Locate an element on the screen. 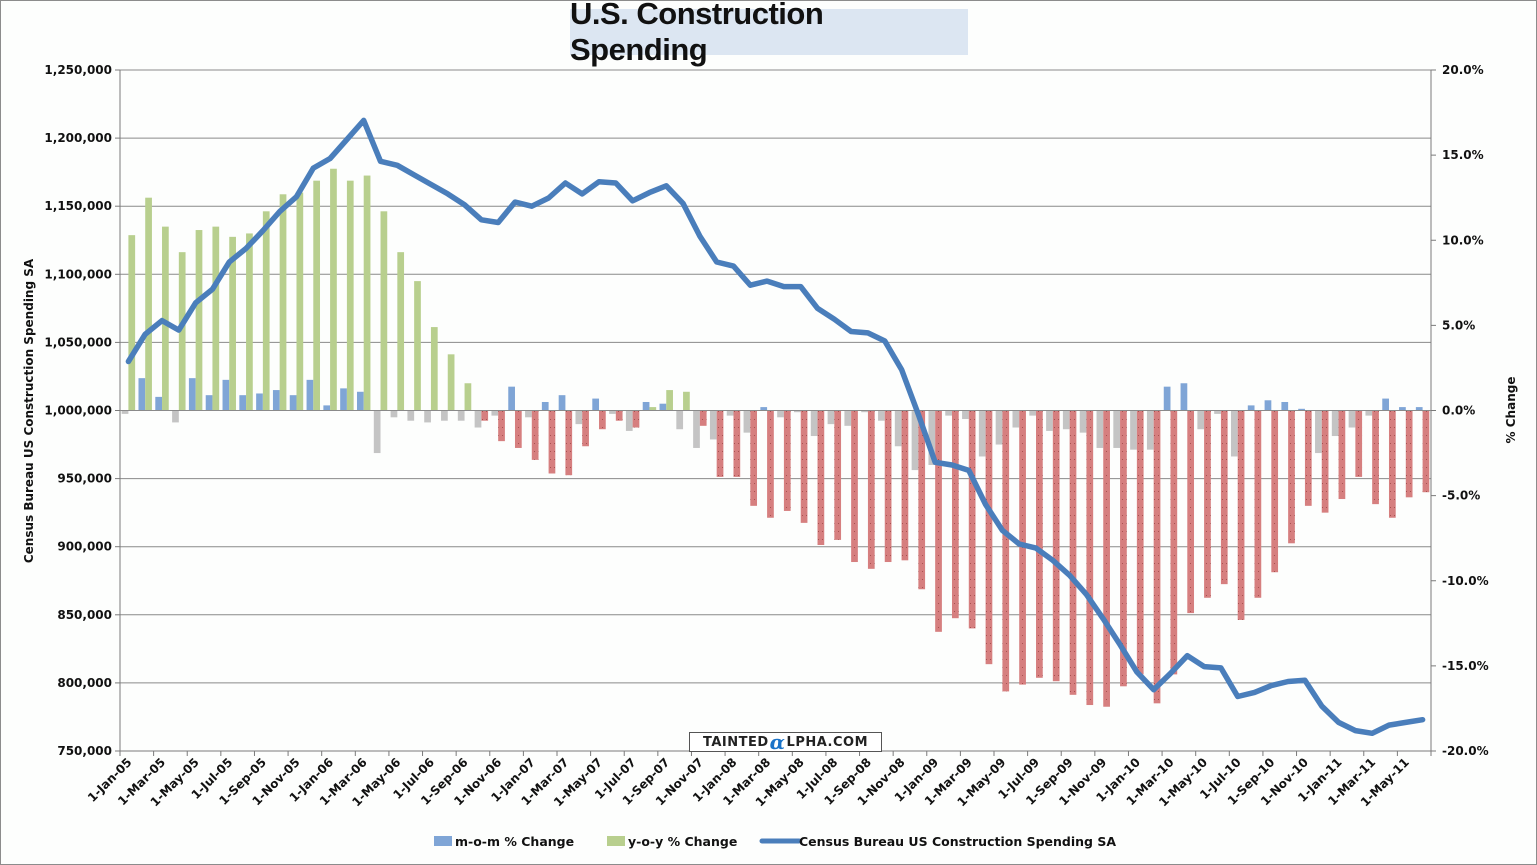  y-axis-left-tick-label: 800,000 is located at coordinates (84, 683).